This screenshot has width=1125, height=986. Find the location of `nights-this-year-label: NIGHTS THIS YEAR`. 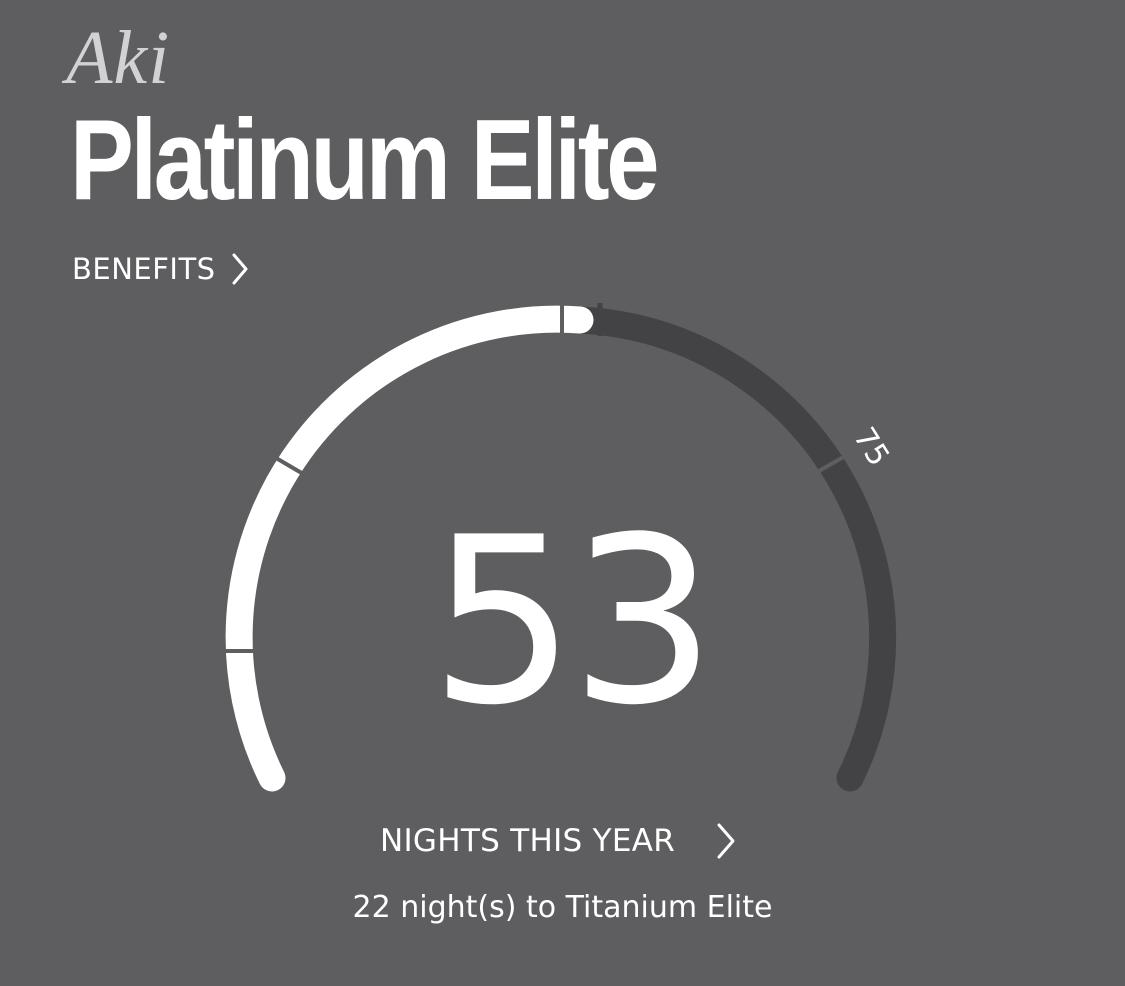

nights-this-year-label: NIGHTS THIS YEAR is located at coordinates (528, 841).